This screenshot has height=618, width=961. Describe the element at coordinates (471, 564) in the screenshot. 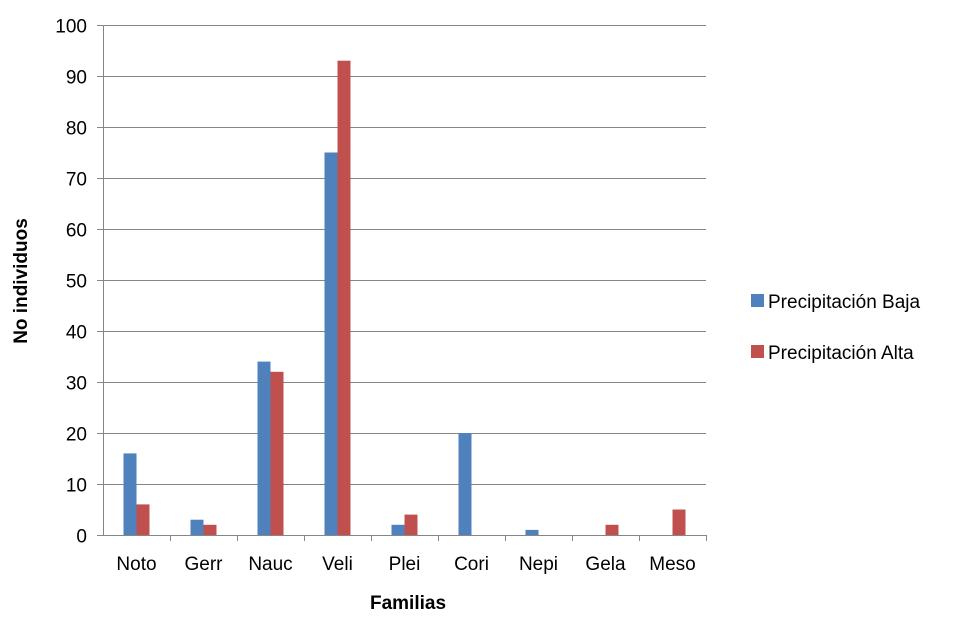

I see `x-tick-label: Cori` at that location.